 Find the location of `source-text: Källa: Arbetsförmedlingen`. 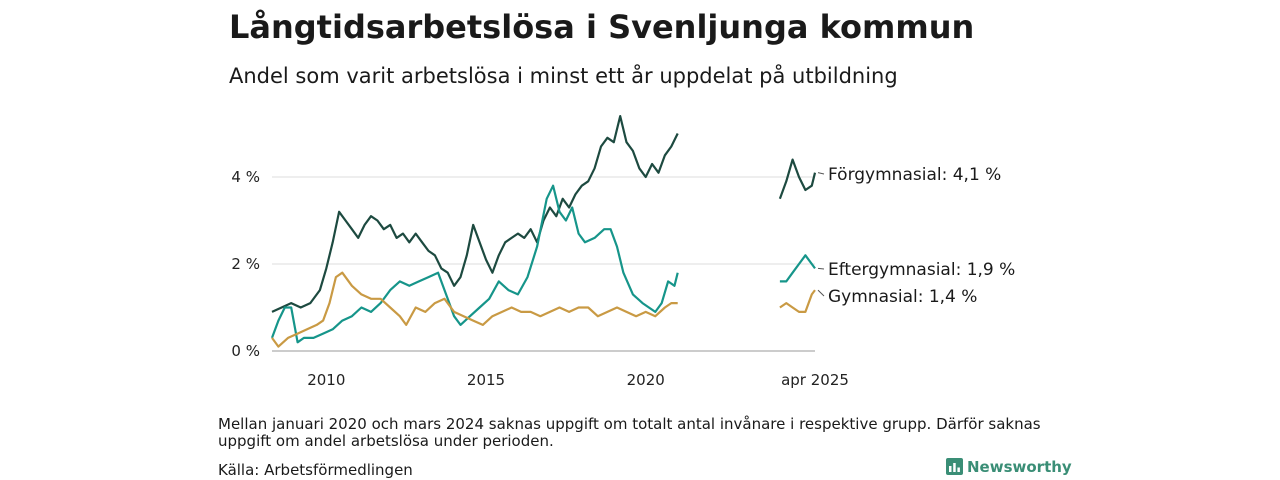

source-text: Källa: Arbetsförmedlingen is located at coordinates (315, 470).